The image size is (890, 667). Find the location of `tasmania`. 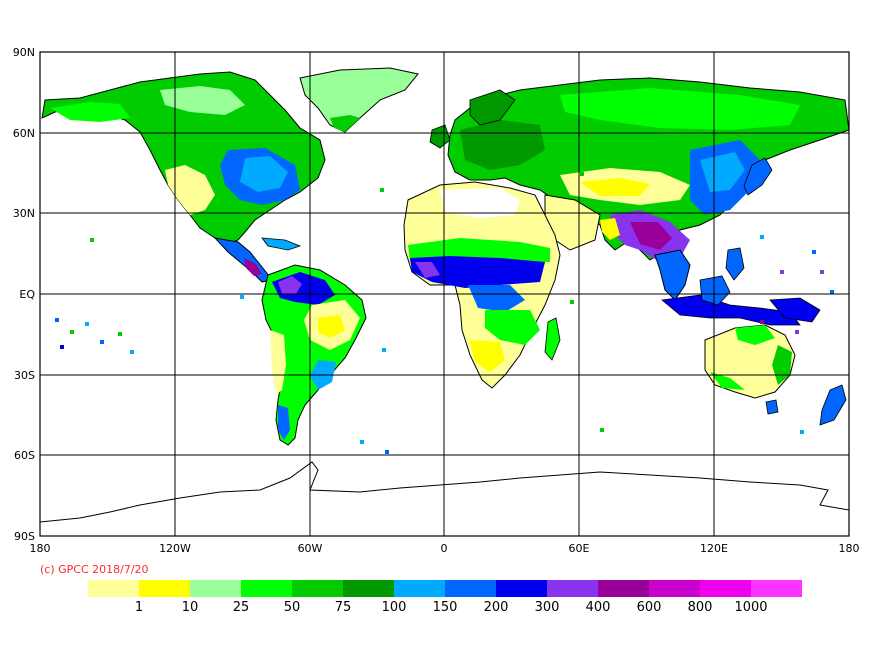

tasmania is located at coordinates (772, 407).